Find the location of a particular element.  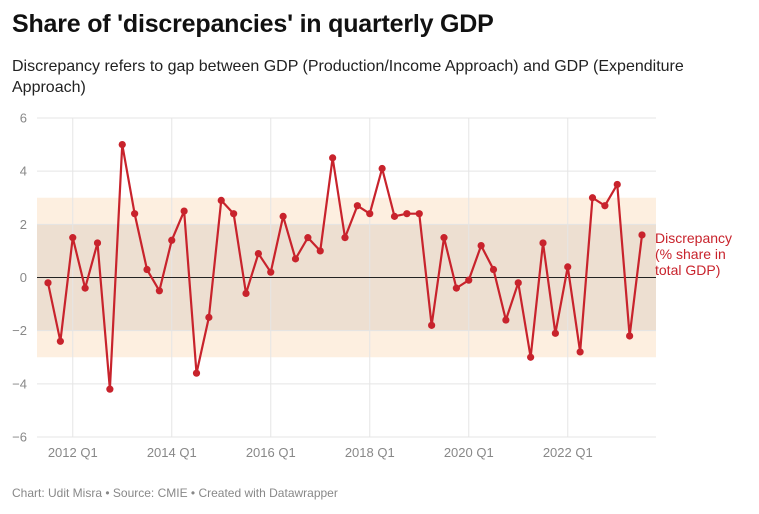

series-label-line: total GDP) is located at coordinates (687, 270).